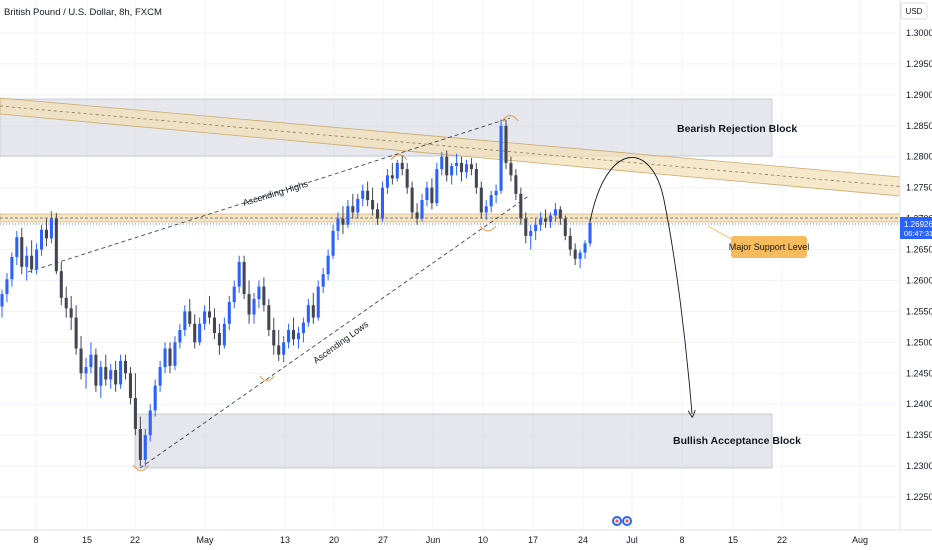 This screenshot has height=550, width=932. Describe the element at coordinates (916, 228) in the screenshot. I see `current-price-tag` at that location.